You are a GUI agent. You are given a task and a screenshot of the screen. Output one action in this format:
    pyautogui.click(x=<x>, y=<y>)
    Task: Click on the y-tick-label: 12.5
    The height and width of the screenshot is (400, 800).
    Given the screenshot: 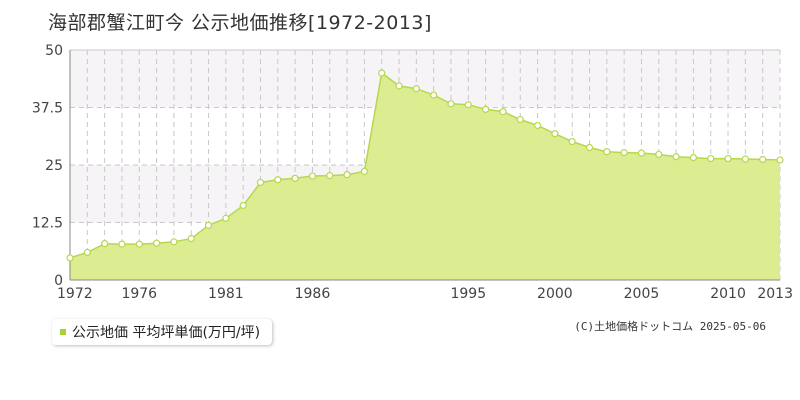 What is the action you would take?
    pyautogui.click(x=47, y=224)
    